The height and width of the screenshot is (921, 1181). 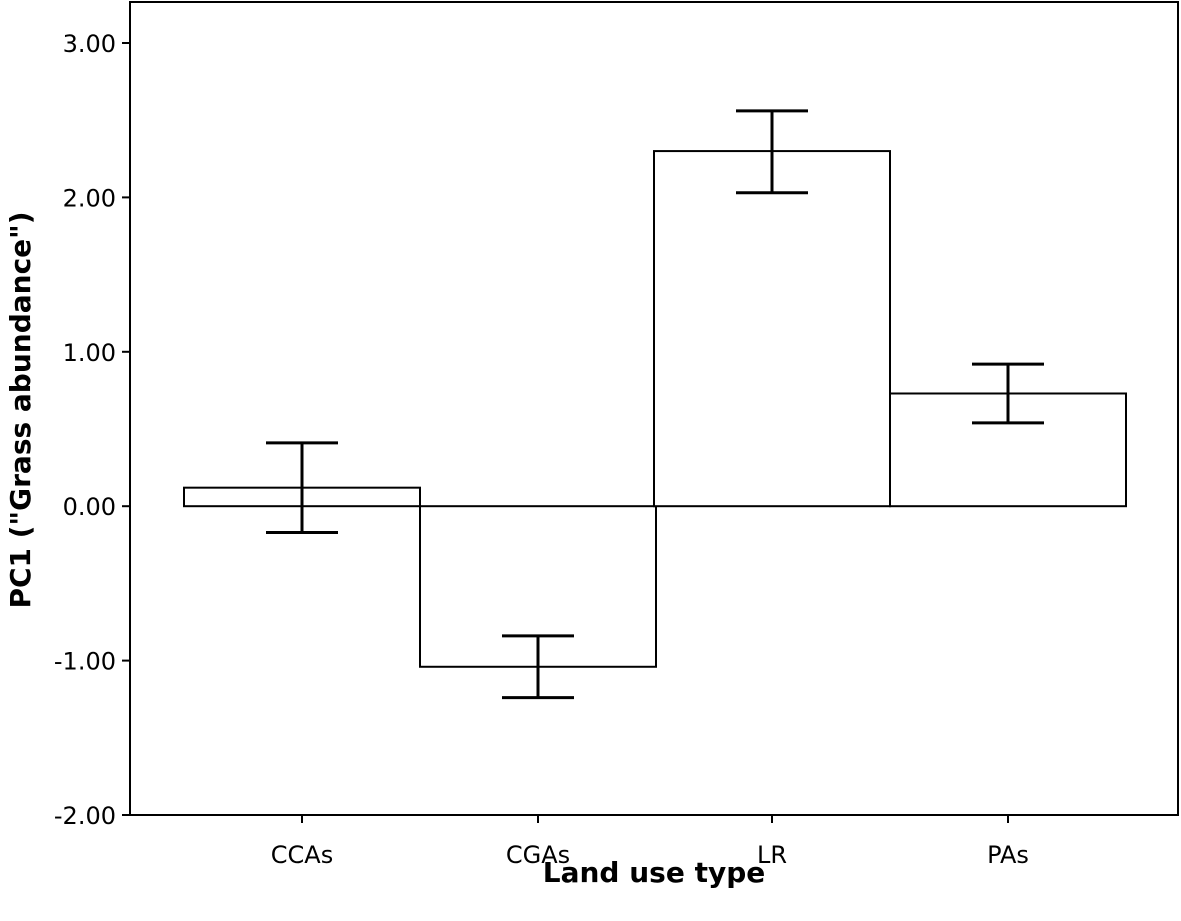 What do you see at coordinates (89, 198) in the screenshot?
I see `y-tick-label: 2.00` at bounding box center [89, 198].